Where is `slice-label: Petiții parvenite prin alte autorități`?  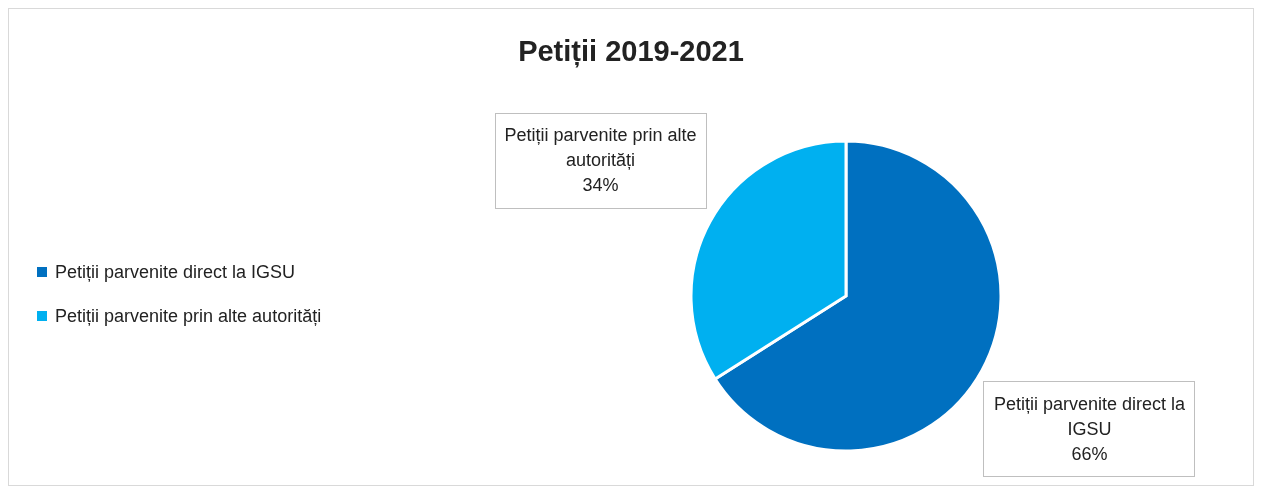 slice-label: Petiții parvenite prin alte autorități is located at coordinates (600, 148).